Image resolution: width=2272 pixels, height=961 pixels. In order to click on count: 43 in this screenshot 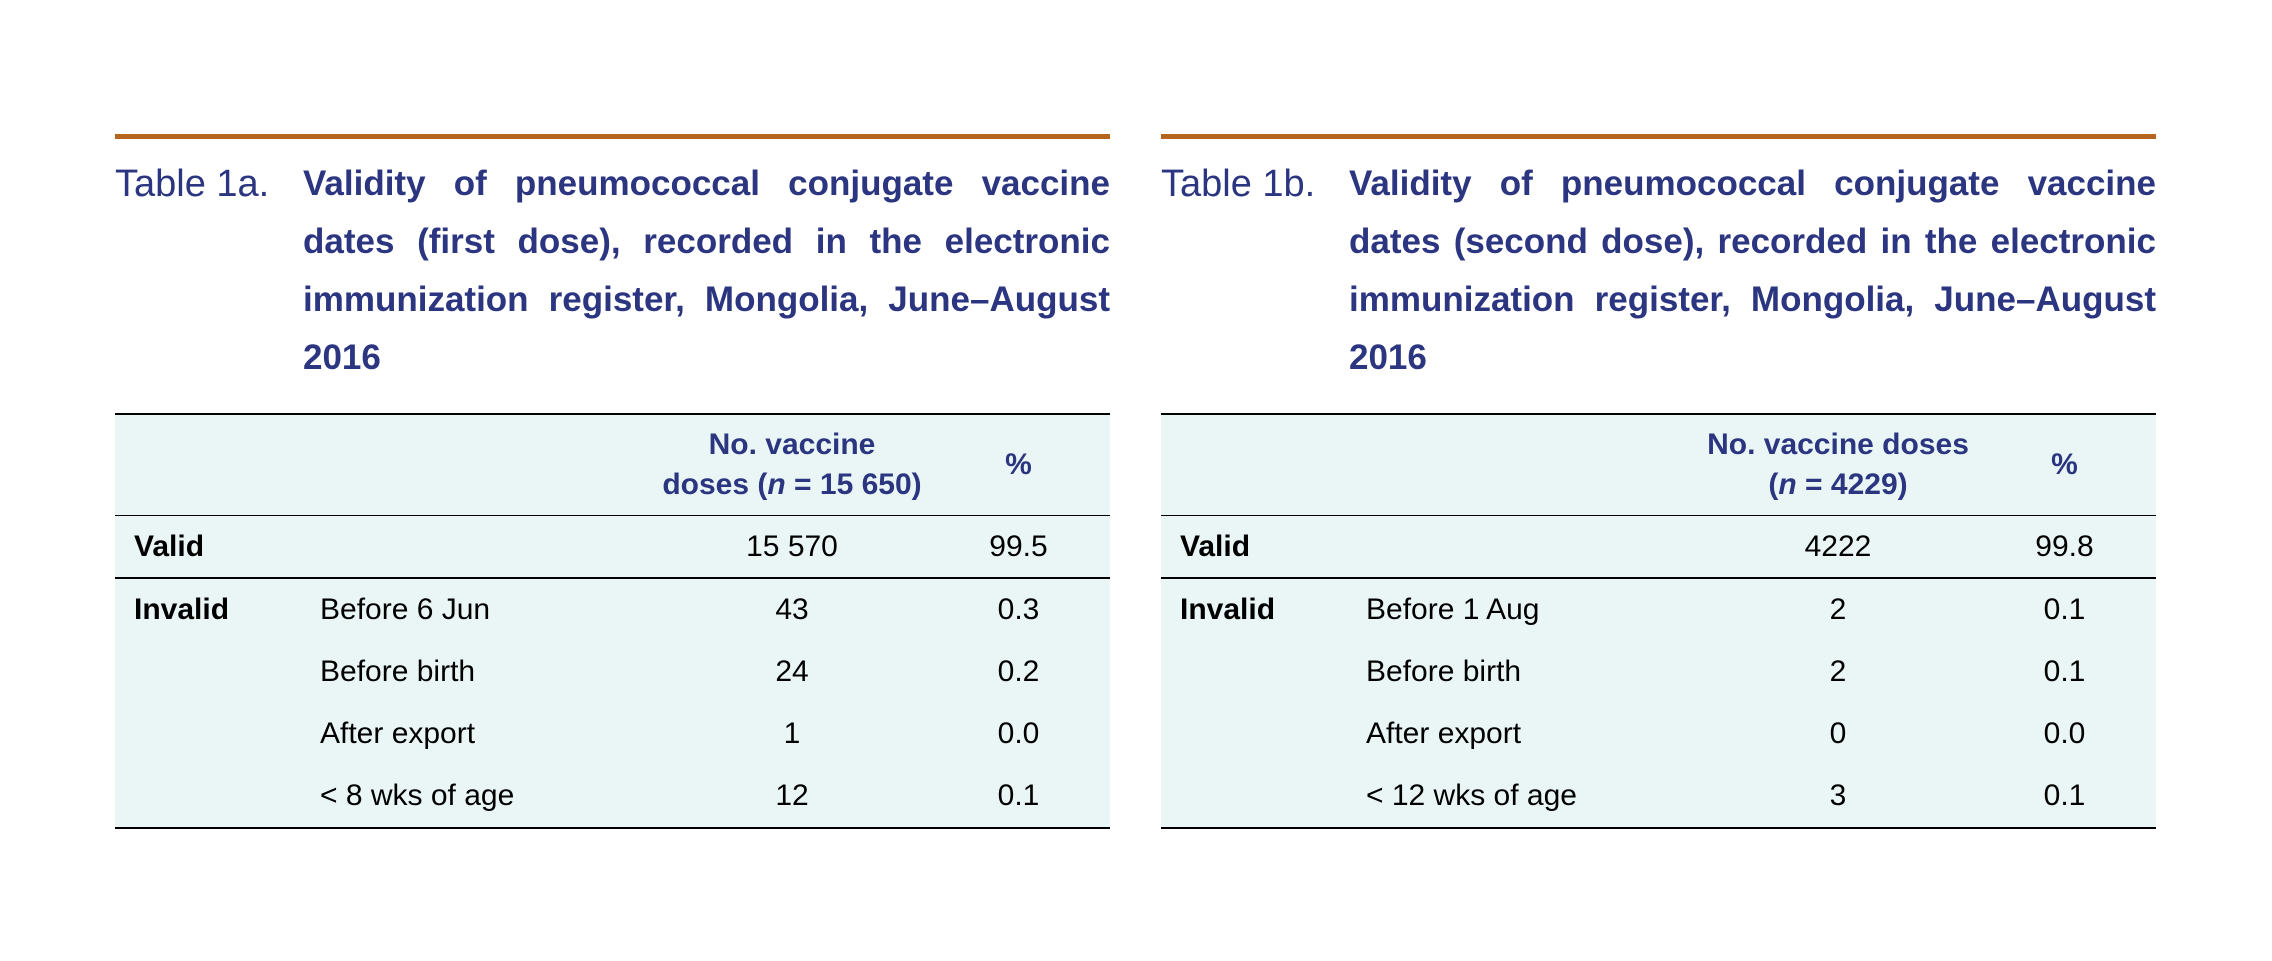, I will do `click(792, 609)`.